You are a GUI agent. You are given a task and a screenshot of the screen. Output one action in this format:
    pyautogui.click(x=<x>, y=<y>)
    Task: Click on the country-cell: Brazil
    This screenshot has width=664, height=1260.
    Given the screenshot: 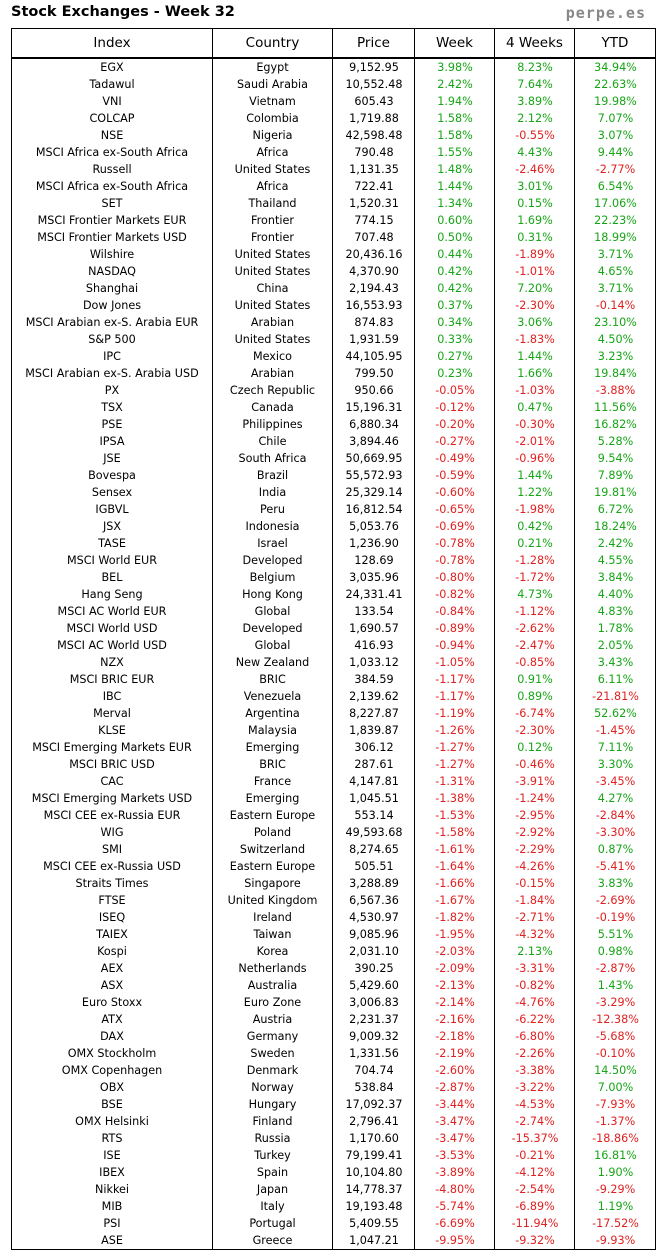 What is the action you would take?
    pyautogui.click(x=272, y=475)
    